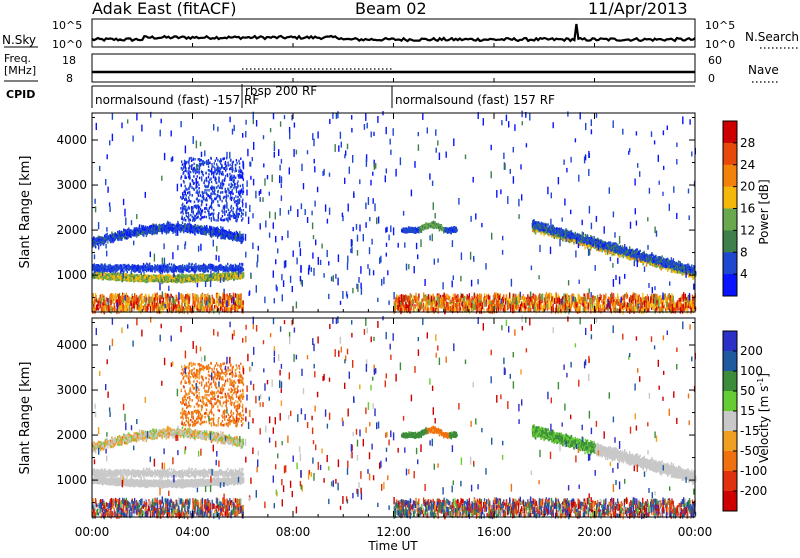  Describe the element at coordinates (391, 9) in the screenshot. I see `beam-title: Beam 02` at that location.